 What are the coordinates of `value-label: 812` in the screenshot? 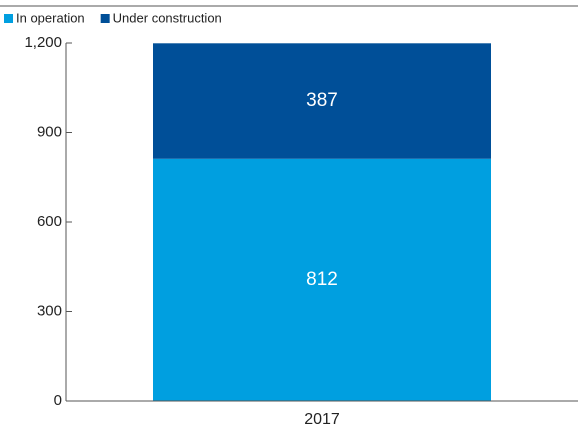 It's located at (322, 279).